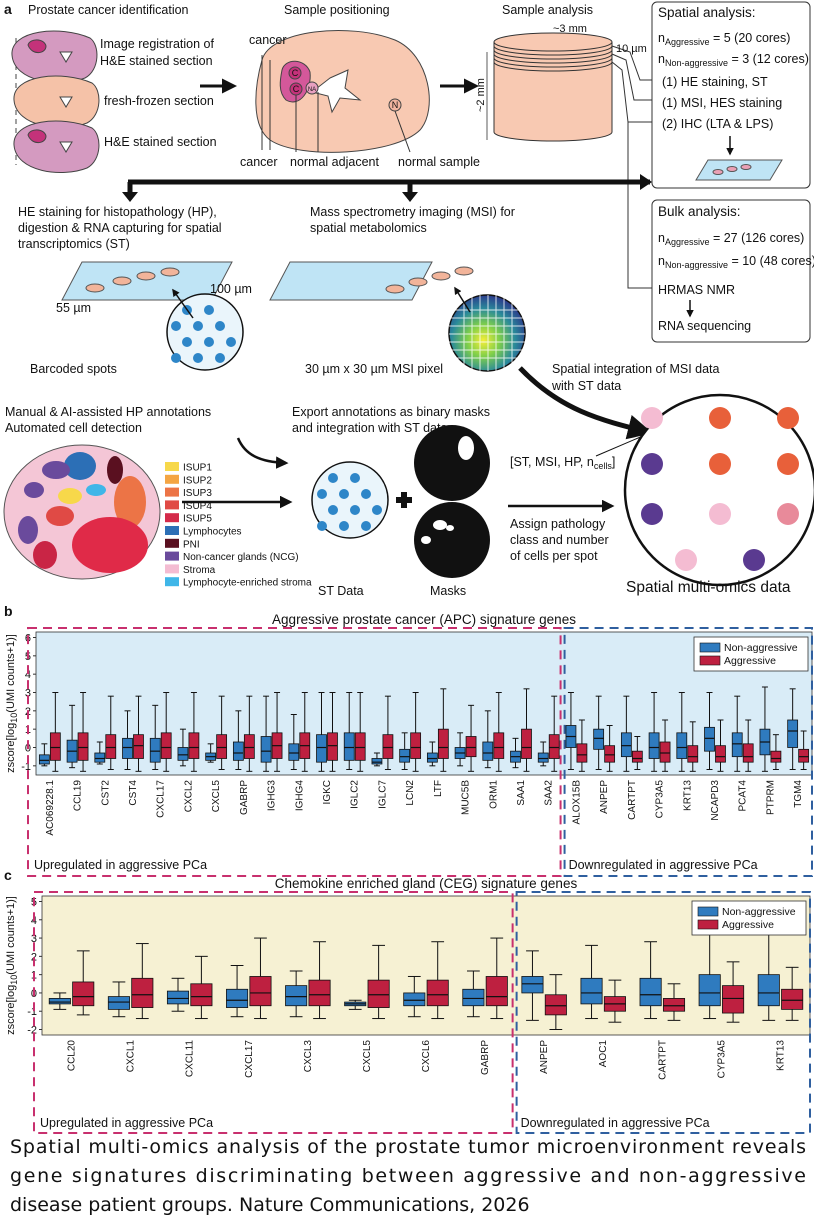 The width and height of the screenshot is (814, 1221). I want to click on st-caption: Barcoded spots, so click(73, 369).